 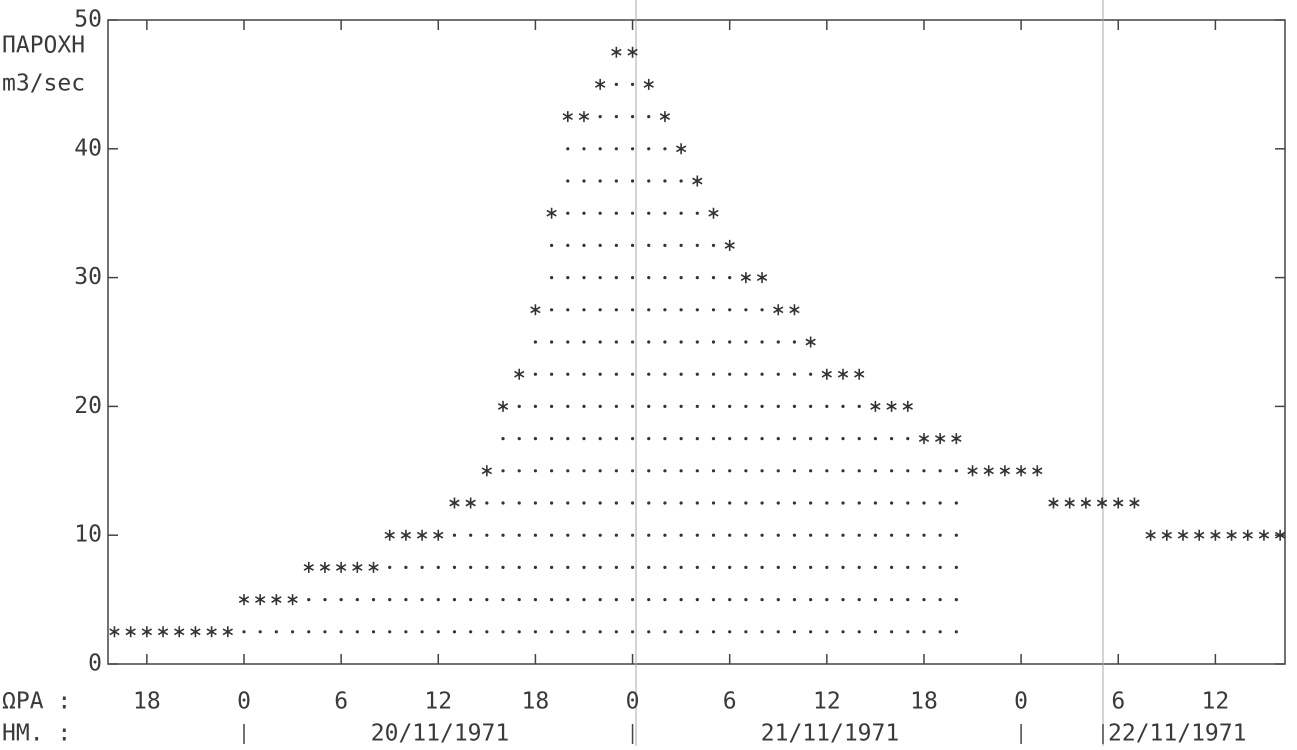 I want to click on x-tick-label: 18, so click(x=147, y=702).